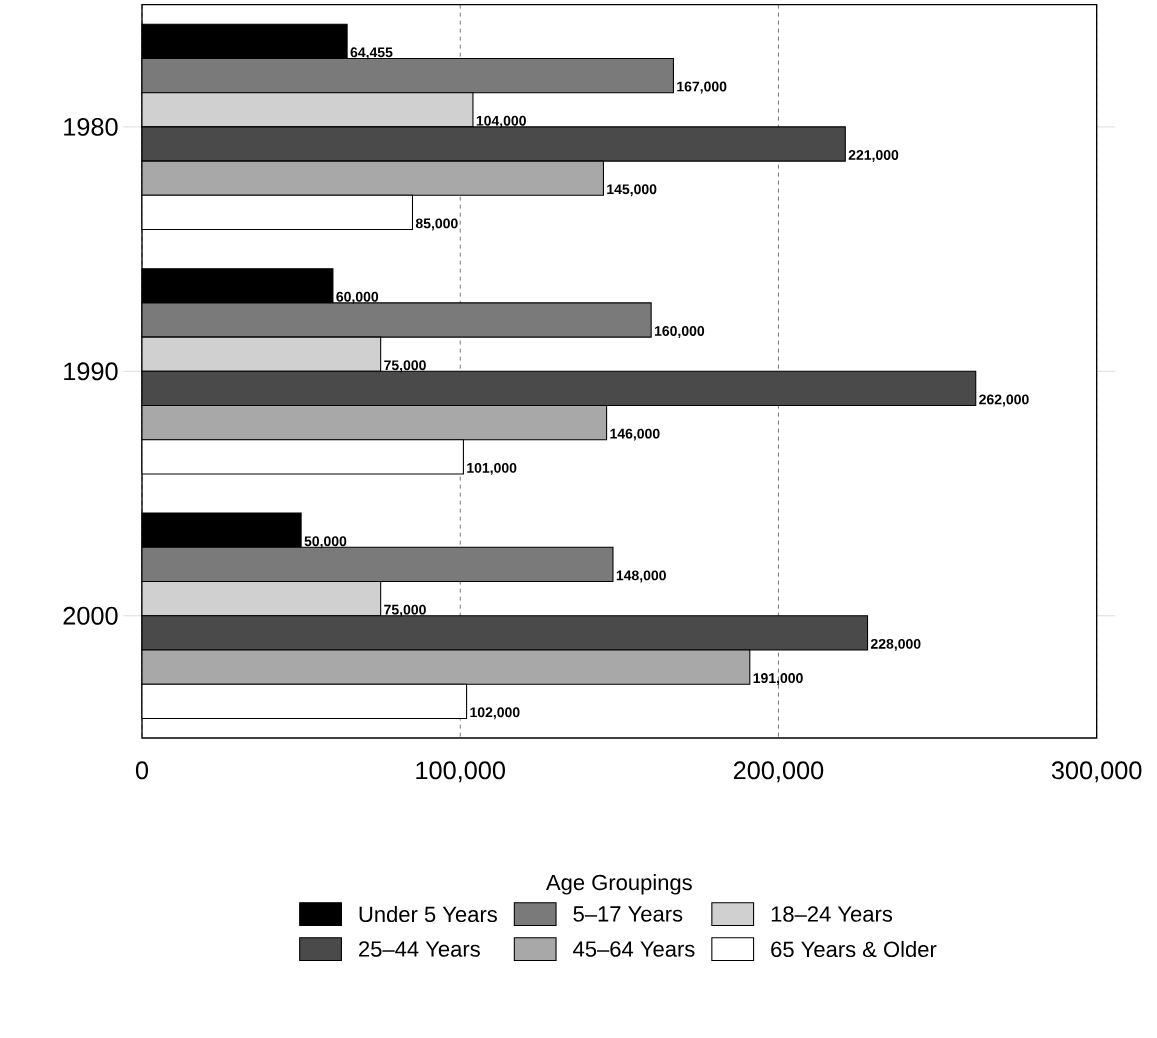 This screenshot has height=1038, width=1157. I want to click on data-label: 146,000, so click(635, 434).